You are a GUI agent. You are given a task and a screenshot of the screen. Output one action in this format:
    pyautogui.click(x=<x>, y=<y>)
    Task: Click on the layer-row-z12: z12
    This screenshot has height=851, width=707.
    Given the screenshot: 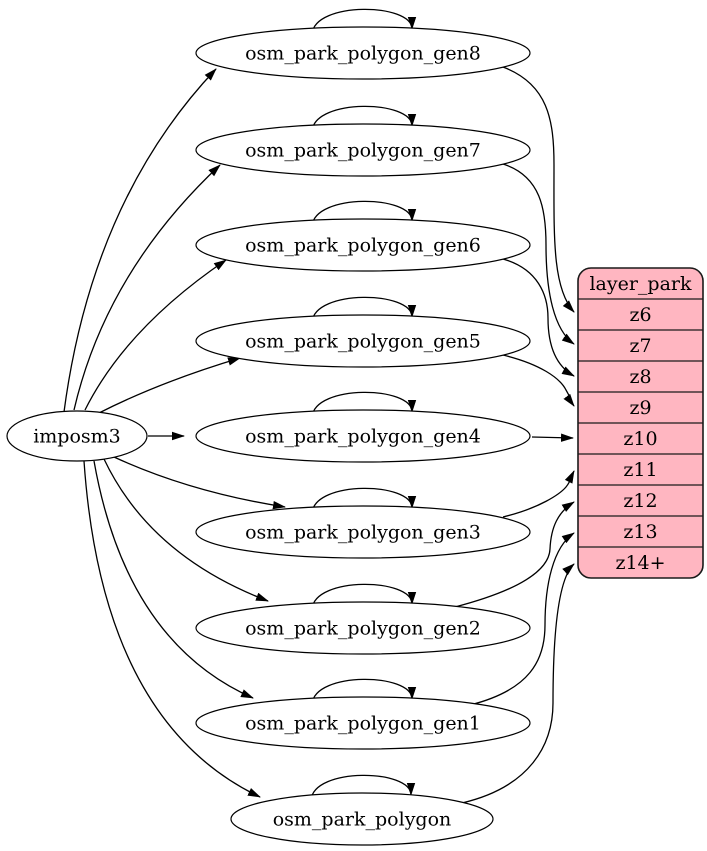 What is the action you would take?
    pyautogui.click(x=640, y=501)
    